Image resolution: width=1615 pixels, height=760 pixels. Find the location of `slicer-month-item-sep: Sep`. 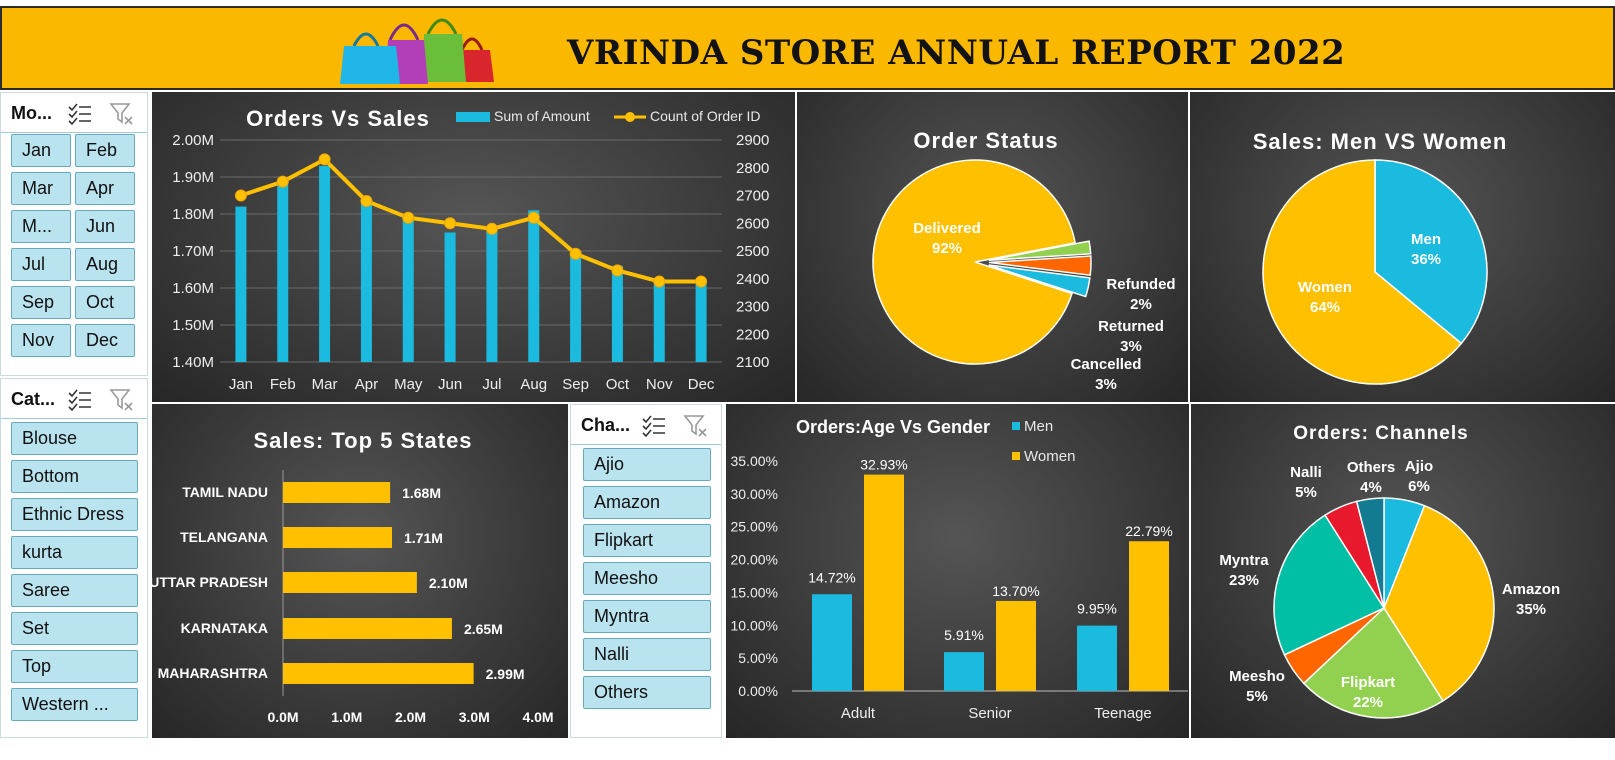

slicer-month-item-sep: Sep is located at coordinates (41, 302).